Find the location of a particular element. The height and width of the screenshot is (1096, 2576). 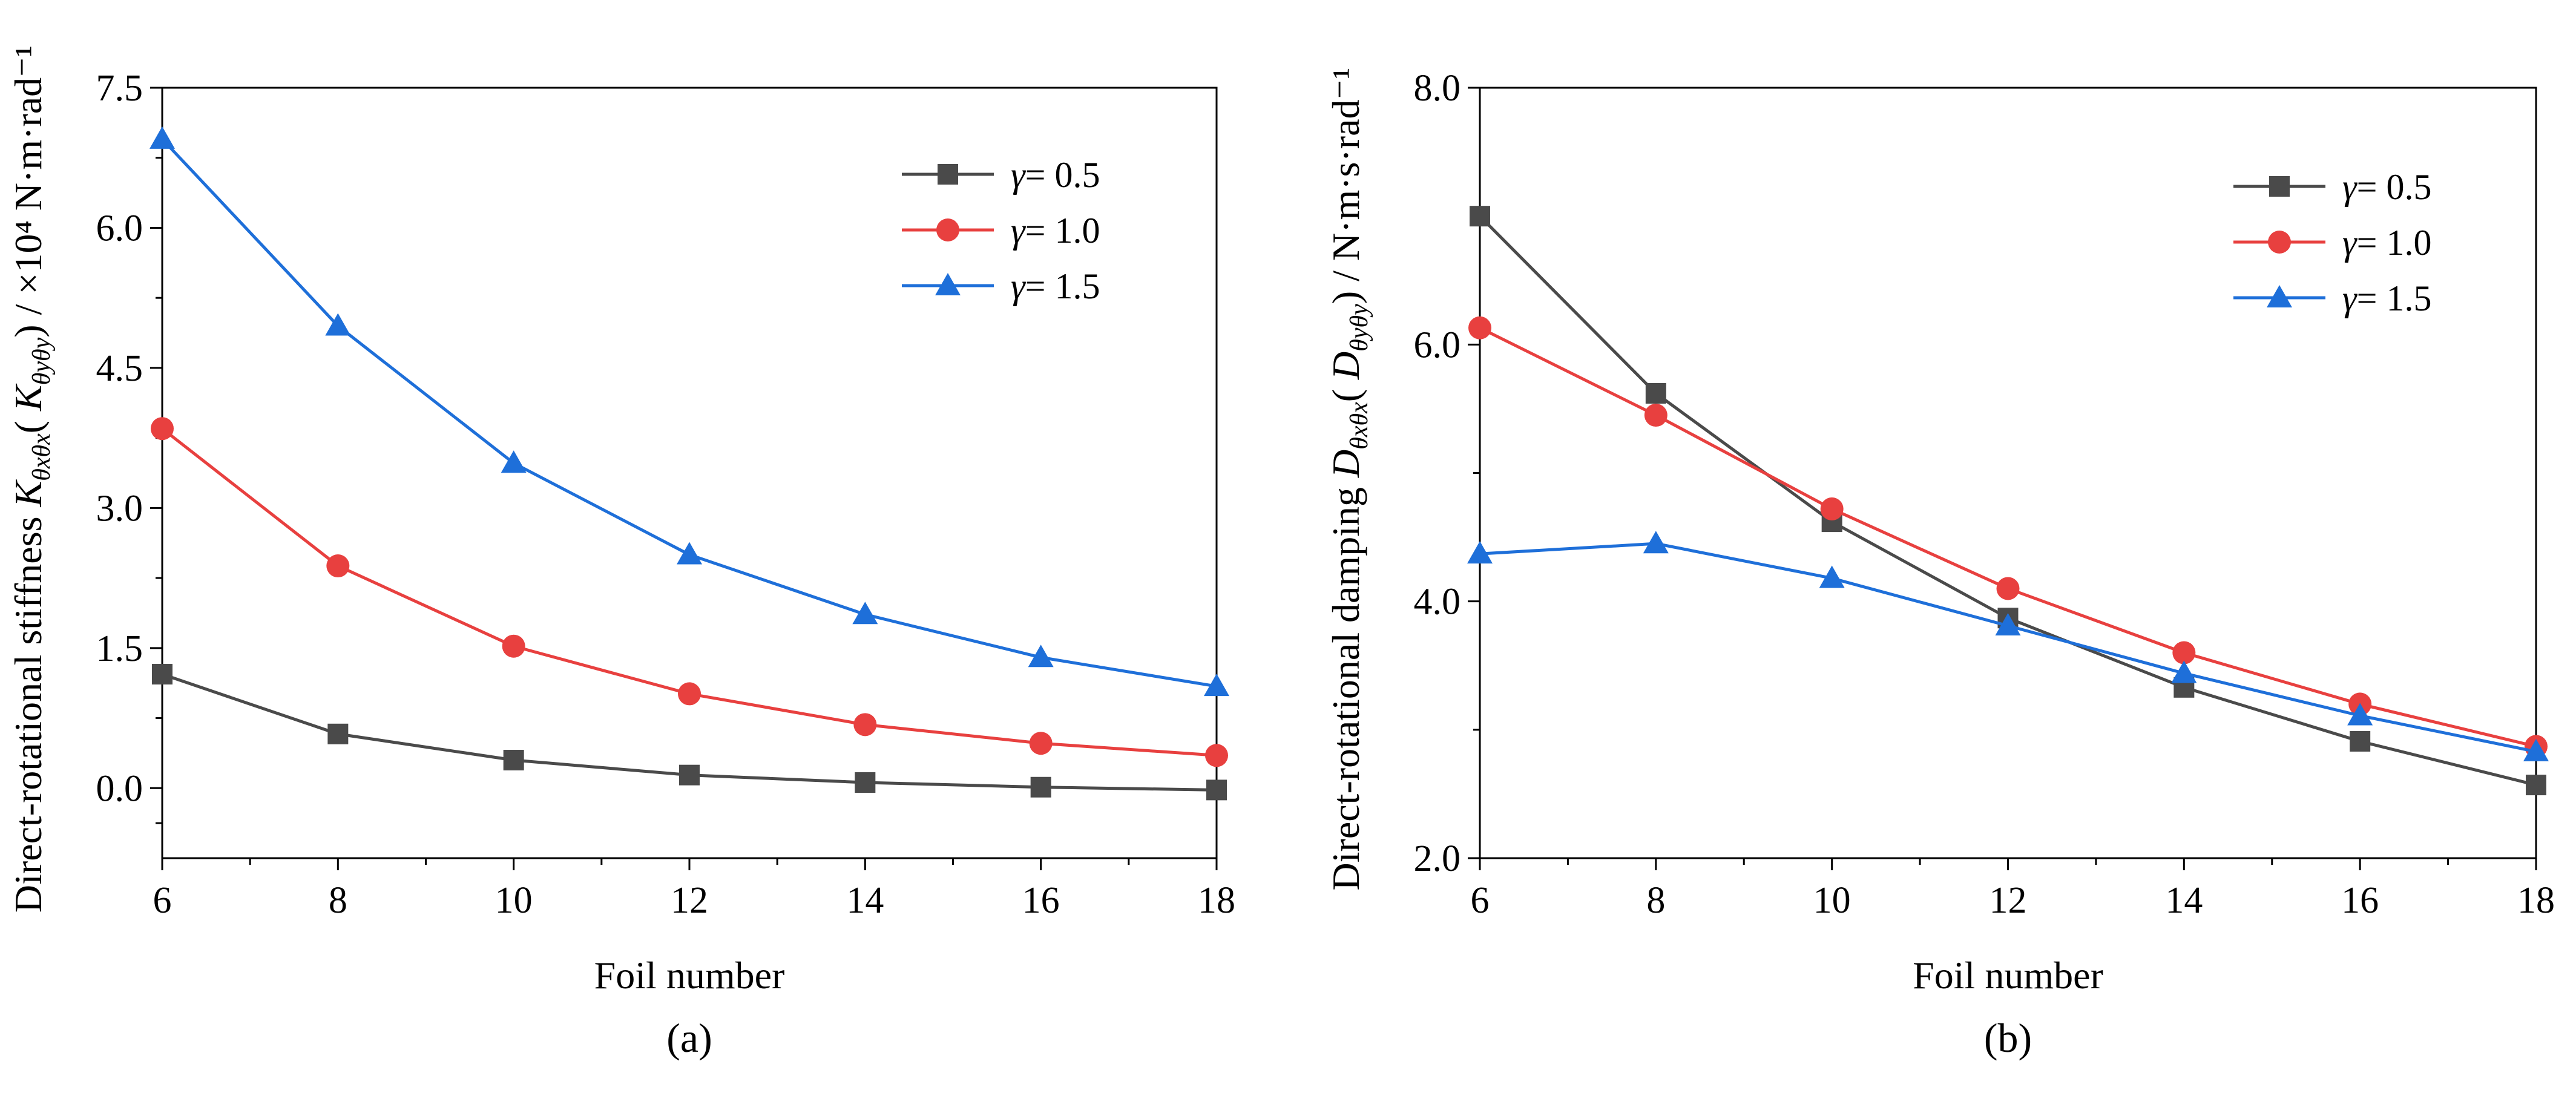

y-tick-label: 8.0 is located at coordinates (1437, 88).